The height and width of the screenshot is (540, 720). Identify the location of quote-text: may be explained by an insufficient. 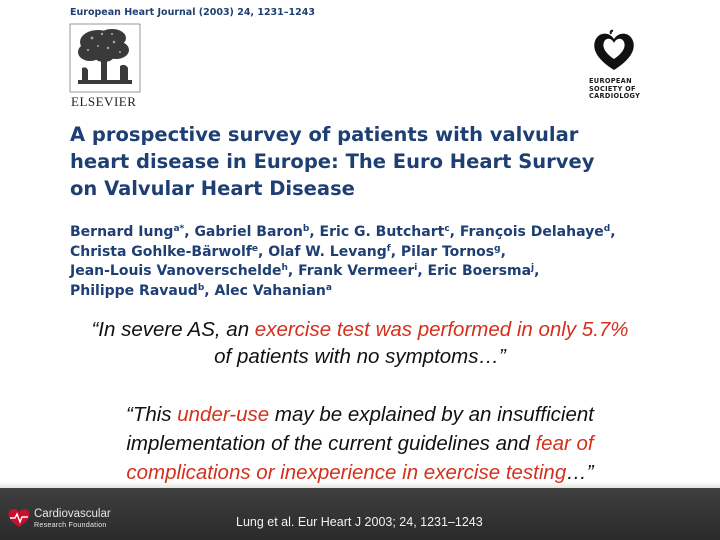
(431, 414).